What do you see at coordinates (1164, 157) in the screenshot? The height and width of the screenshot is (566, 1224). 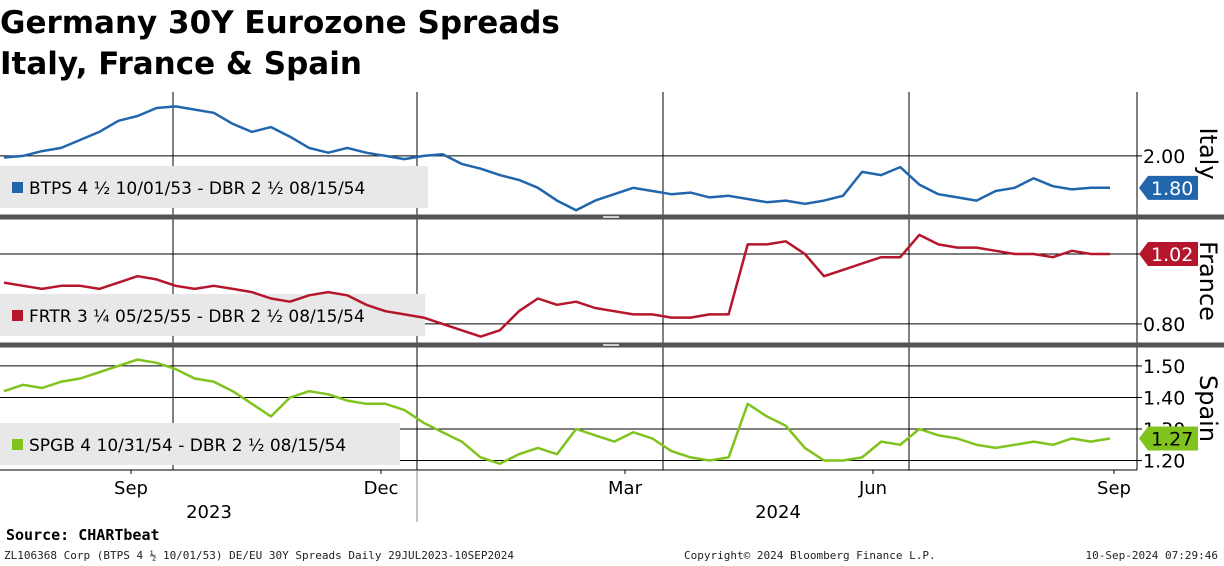 I see `y-tick-label: 2.00` at bounding box center [1164, 157].